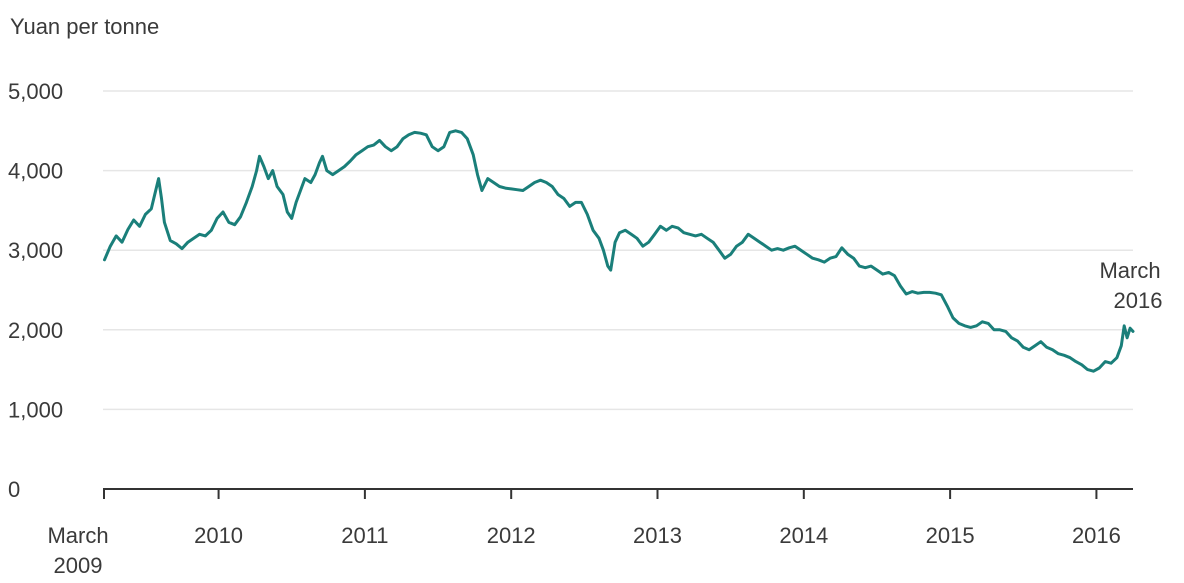 The width and height of the screenshot is (1184, 583). Describe the element at coordinates (35, 171) in the screenshot. I see `y-tick-label: 4,000` at that location.